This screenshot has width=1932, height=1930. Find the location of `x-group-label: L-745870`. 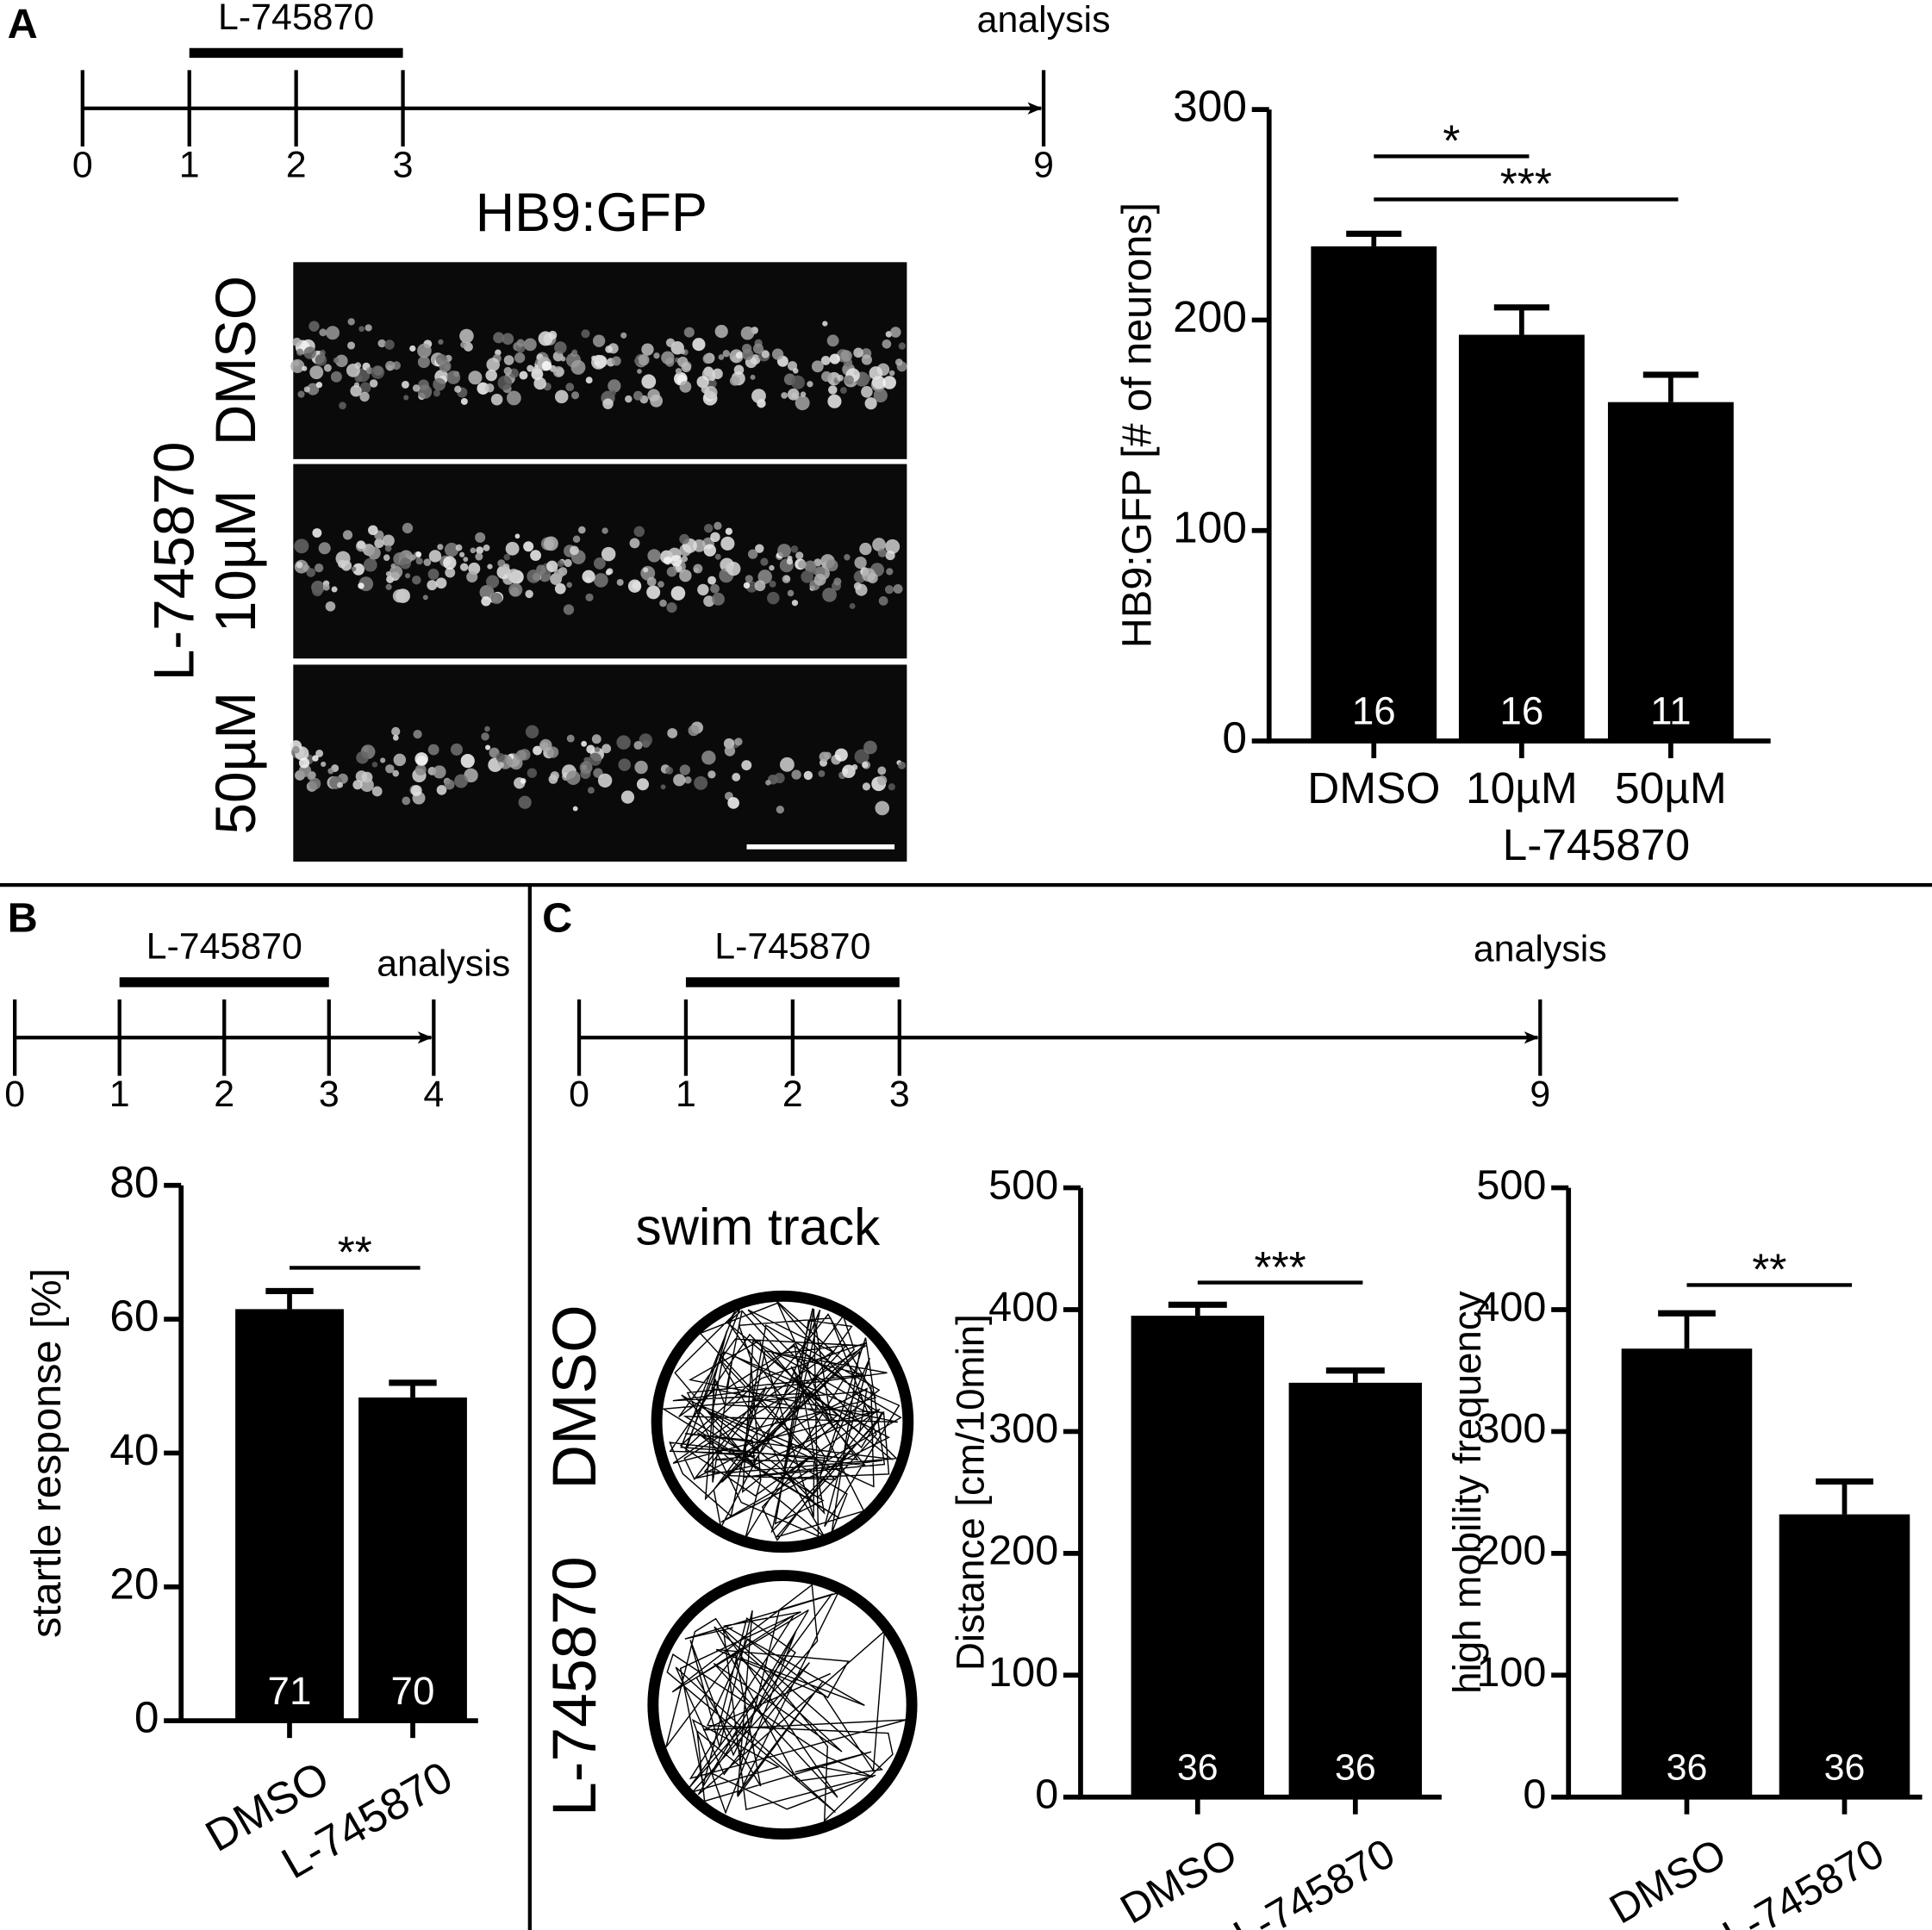

x-group-label: L-745870 is located at coordinates (1596, 844).